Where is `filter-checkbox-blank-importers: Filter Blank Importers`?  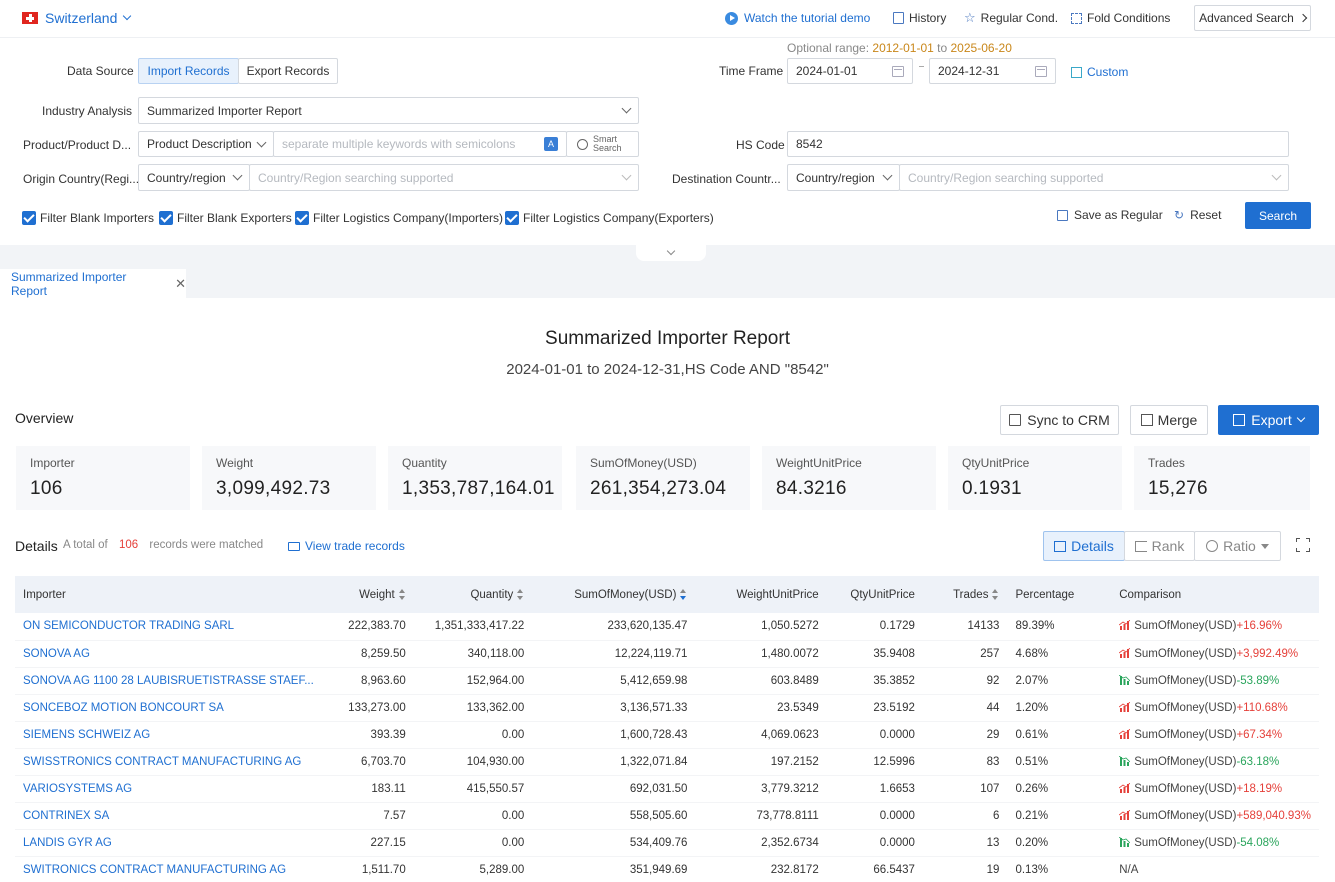
filter-checkbox-blank-importers: Filter Blank Importers is located at coordinates (88, 218).